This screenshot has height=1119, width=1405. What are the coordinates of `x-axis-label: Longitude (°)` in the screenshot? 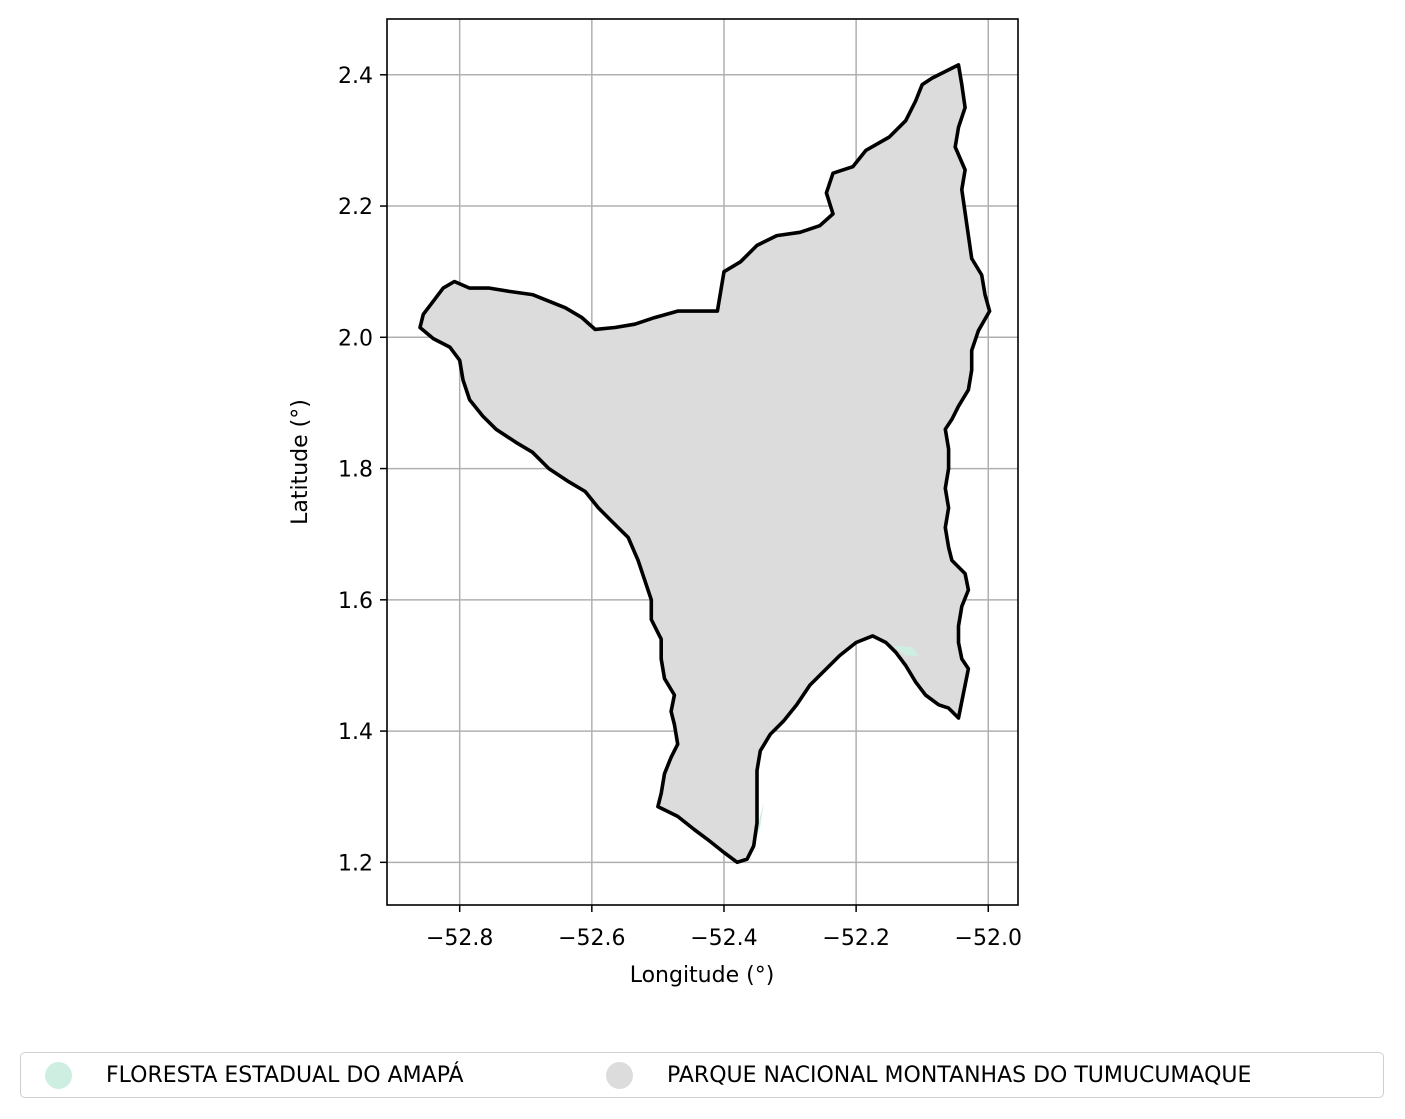 It's located at (702, 975).